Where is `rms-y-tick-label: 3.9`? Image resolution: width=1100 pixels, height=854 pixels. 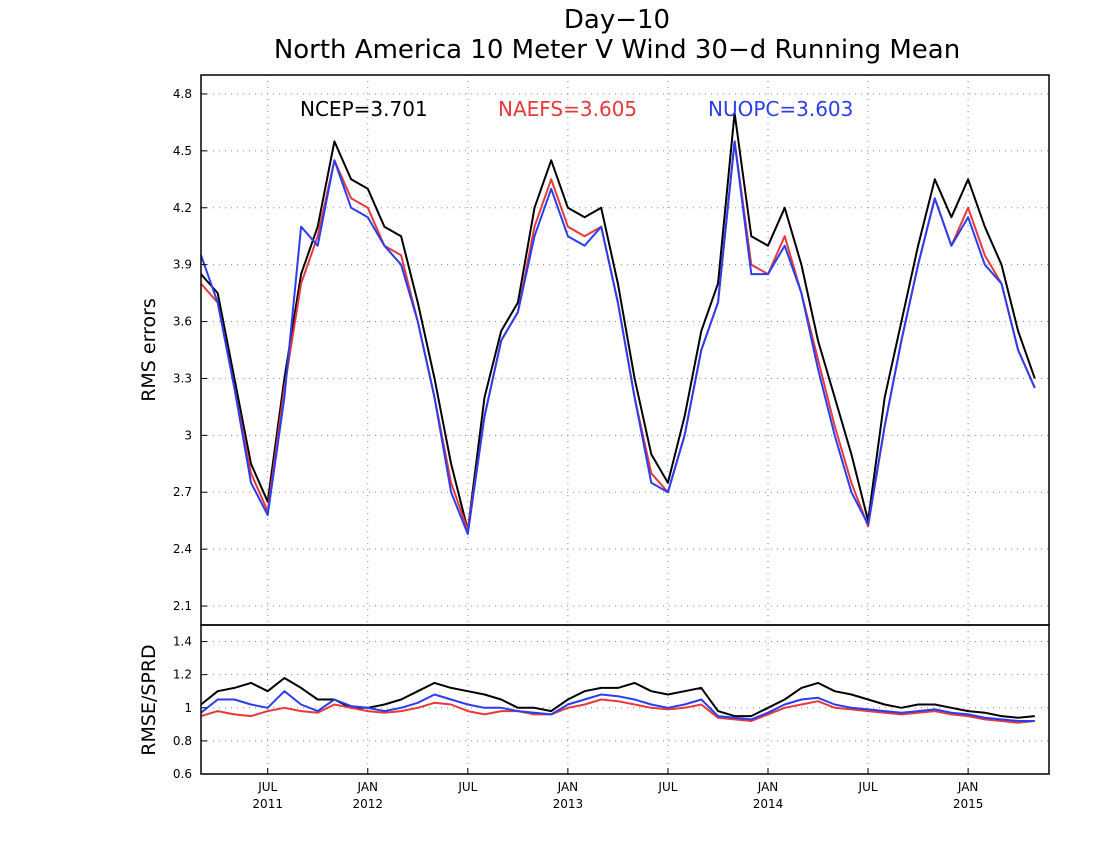
rms-y-tick-label: 3.9 is located at coordinates (182, 265).